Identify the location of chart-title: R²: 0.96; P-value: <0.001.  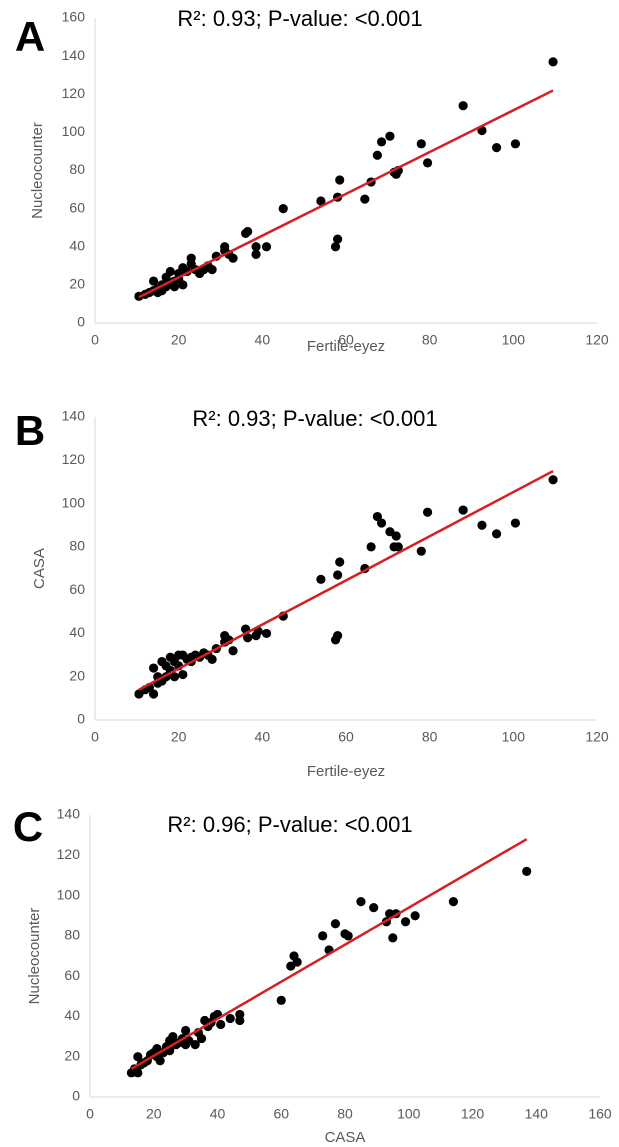
(289, 824).